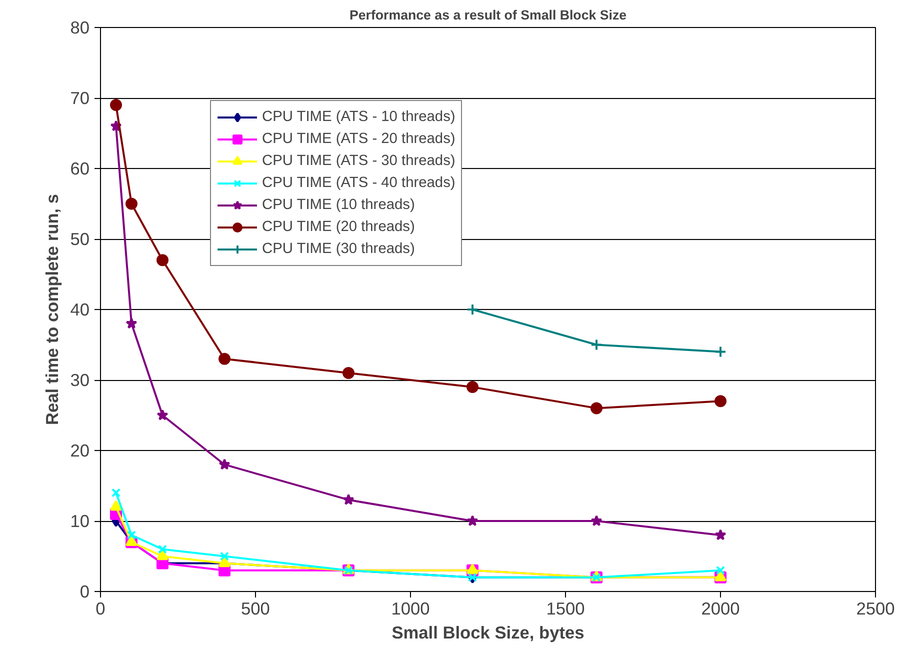 Image resolution: width=905 pixels, height=649 pixels. Describe the element at coordinates (720, 608) in the screenshot. I see `x-tick-label: 2000` at that location.